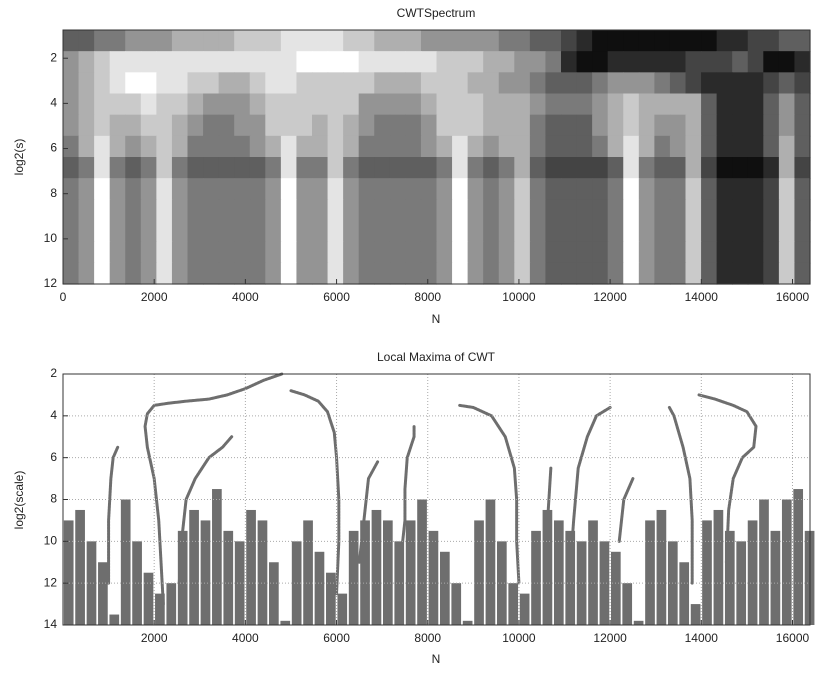  What do you see at coordinates (519, 638) in the screenshot?
I see `x-tick-label: 10000` at bounding box center [519, 638].